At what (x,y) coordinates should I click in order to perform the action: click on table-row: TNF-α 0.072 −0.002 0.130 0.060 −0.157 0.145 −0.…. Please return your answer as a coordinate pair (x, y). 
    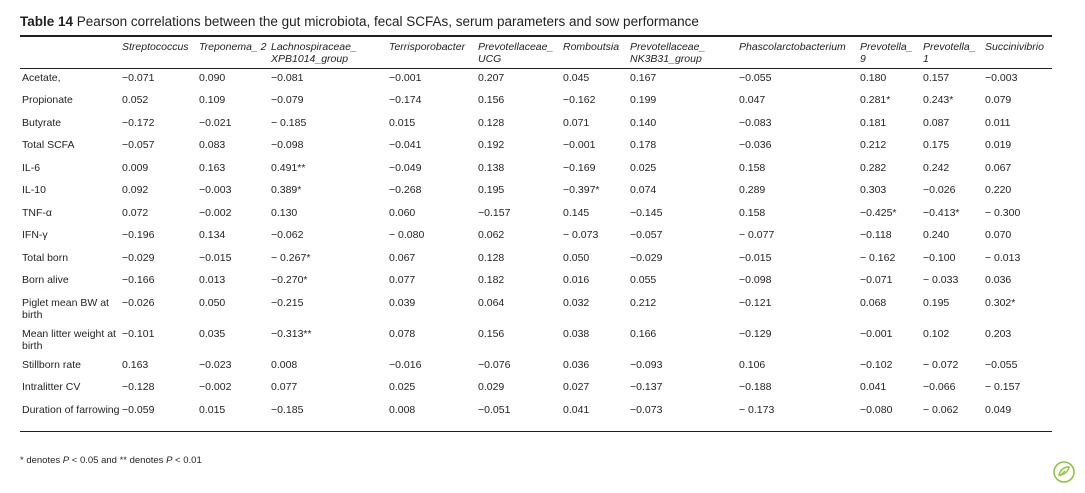
    Looking at the image, I should click on (536, 215).